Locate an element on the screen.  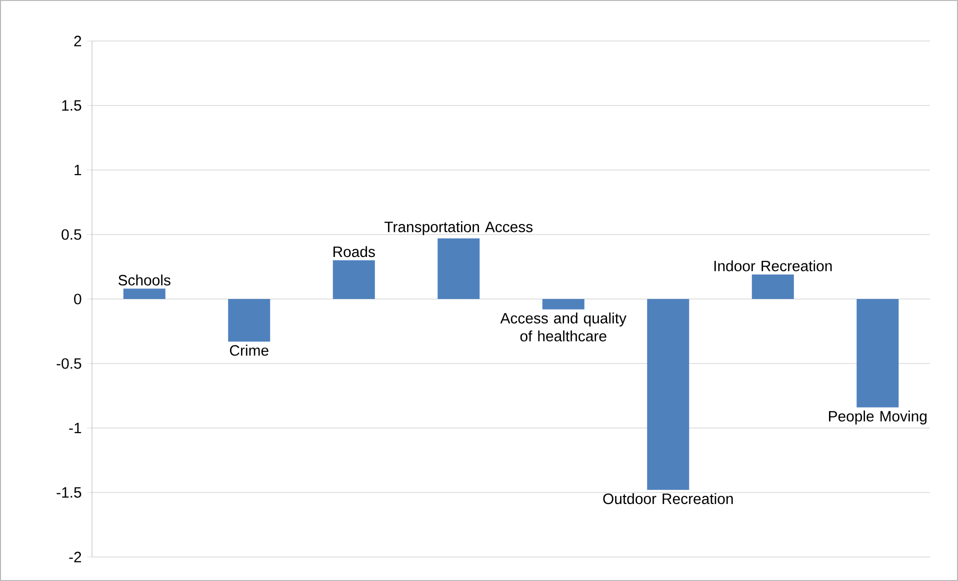
x-tick-label: Transportation Access is located at coordinates (458, 228).